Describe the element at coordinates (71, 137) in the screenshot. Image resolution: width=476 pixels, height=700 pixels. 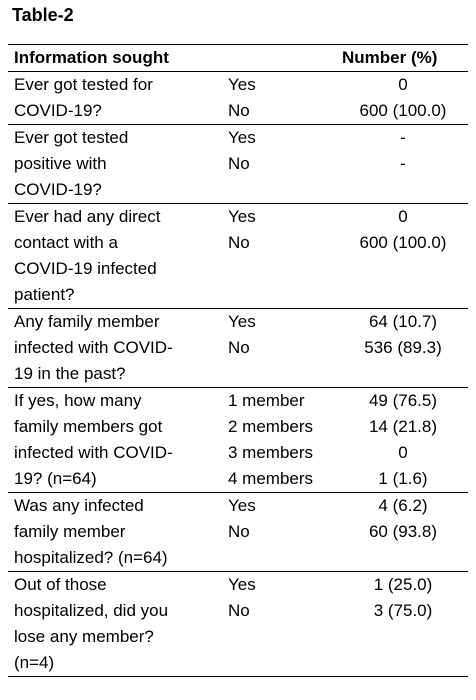
I see `question-line: Ever got tested` at that location.